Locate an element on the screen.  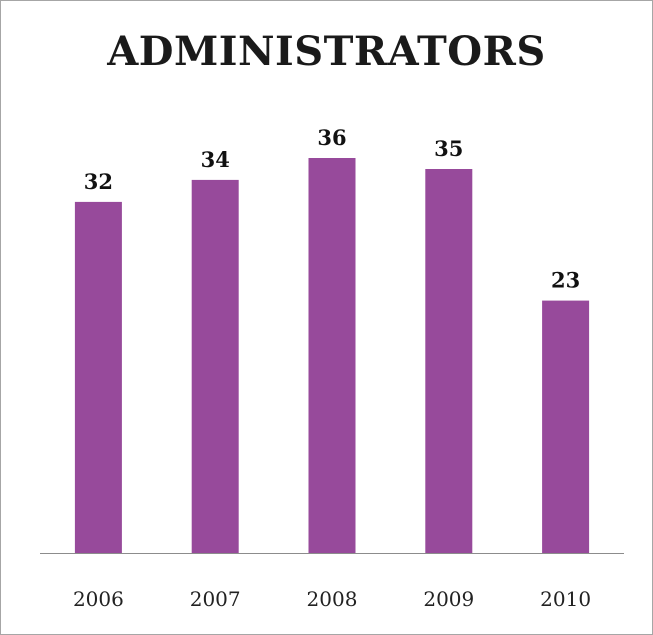
bar-2008 is located at coordinates (332, 355).